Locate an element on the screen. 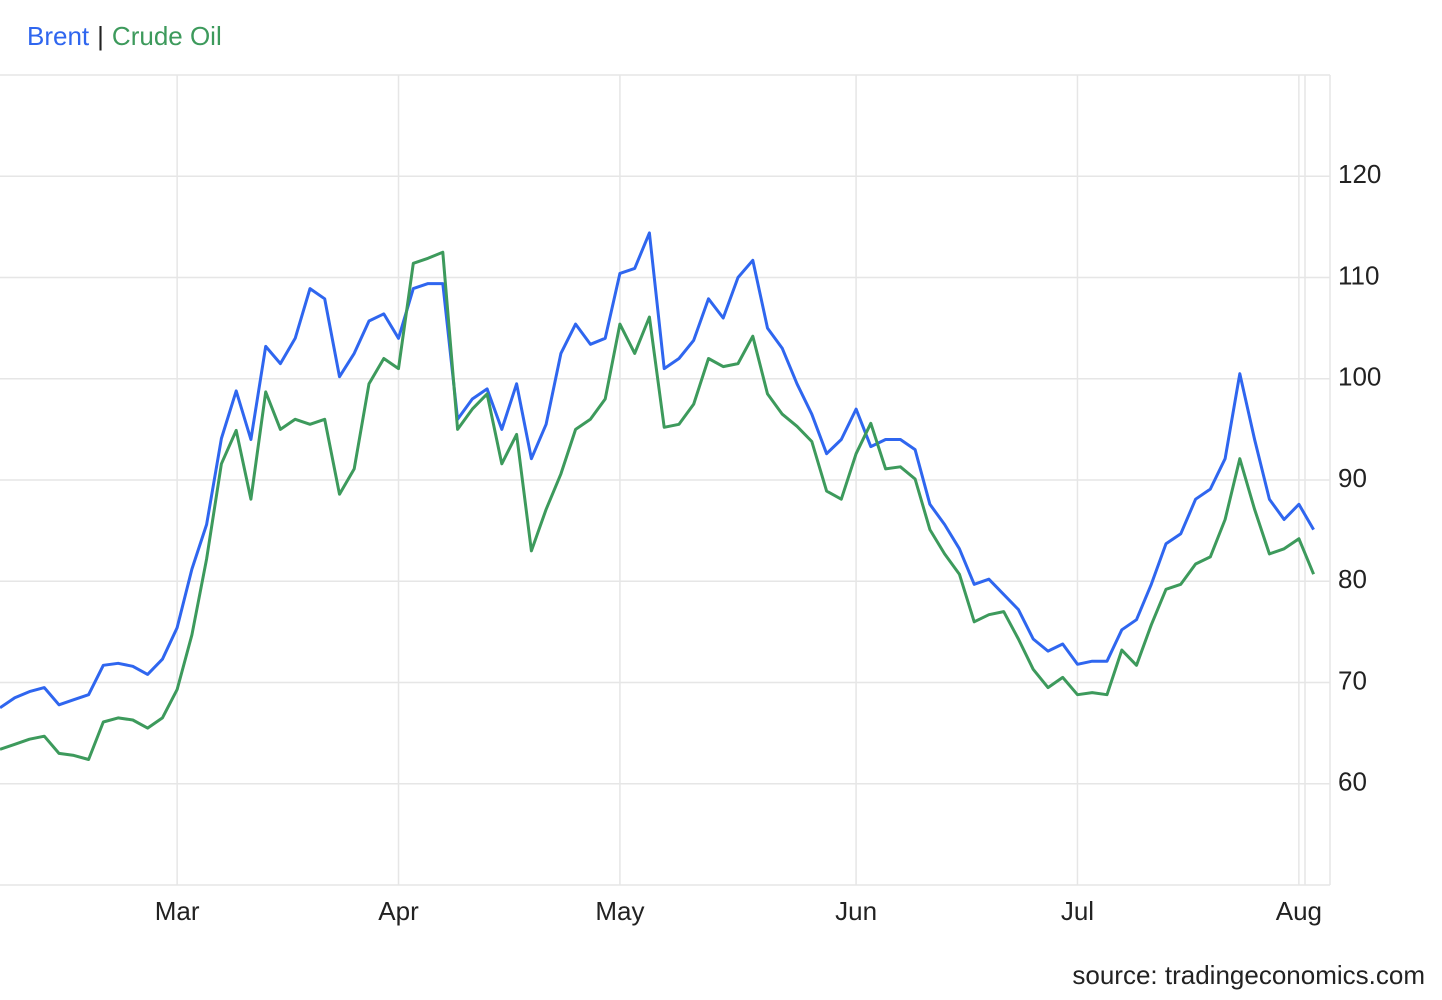 The height and width of the screenshot is (1000, 1442). x-tick-label: Apr is located at coordinates (398, 911).